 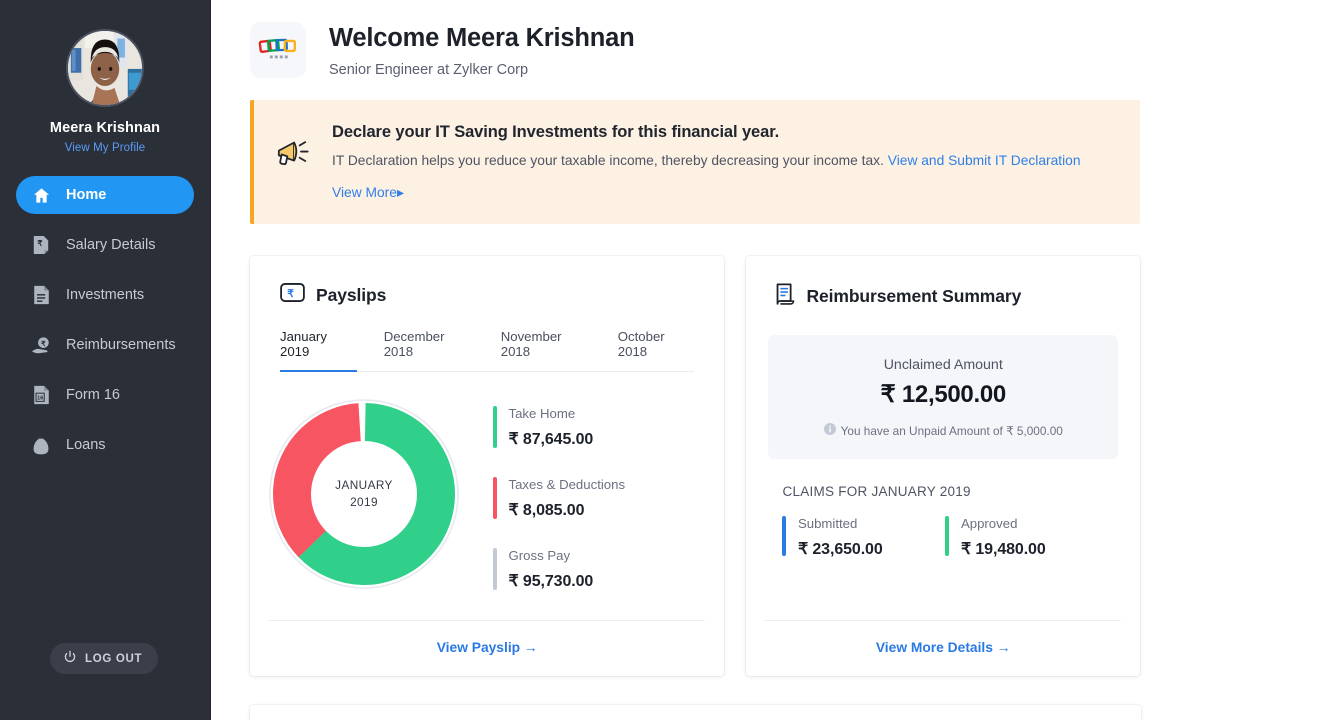 What do you see at coordinates (278, 50) in the screenshot?
I see `zoho-logo-icon` at bounding box center [278, 50].